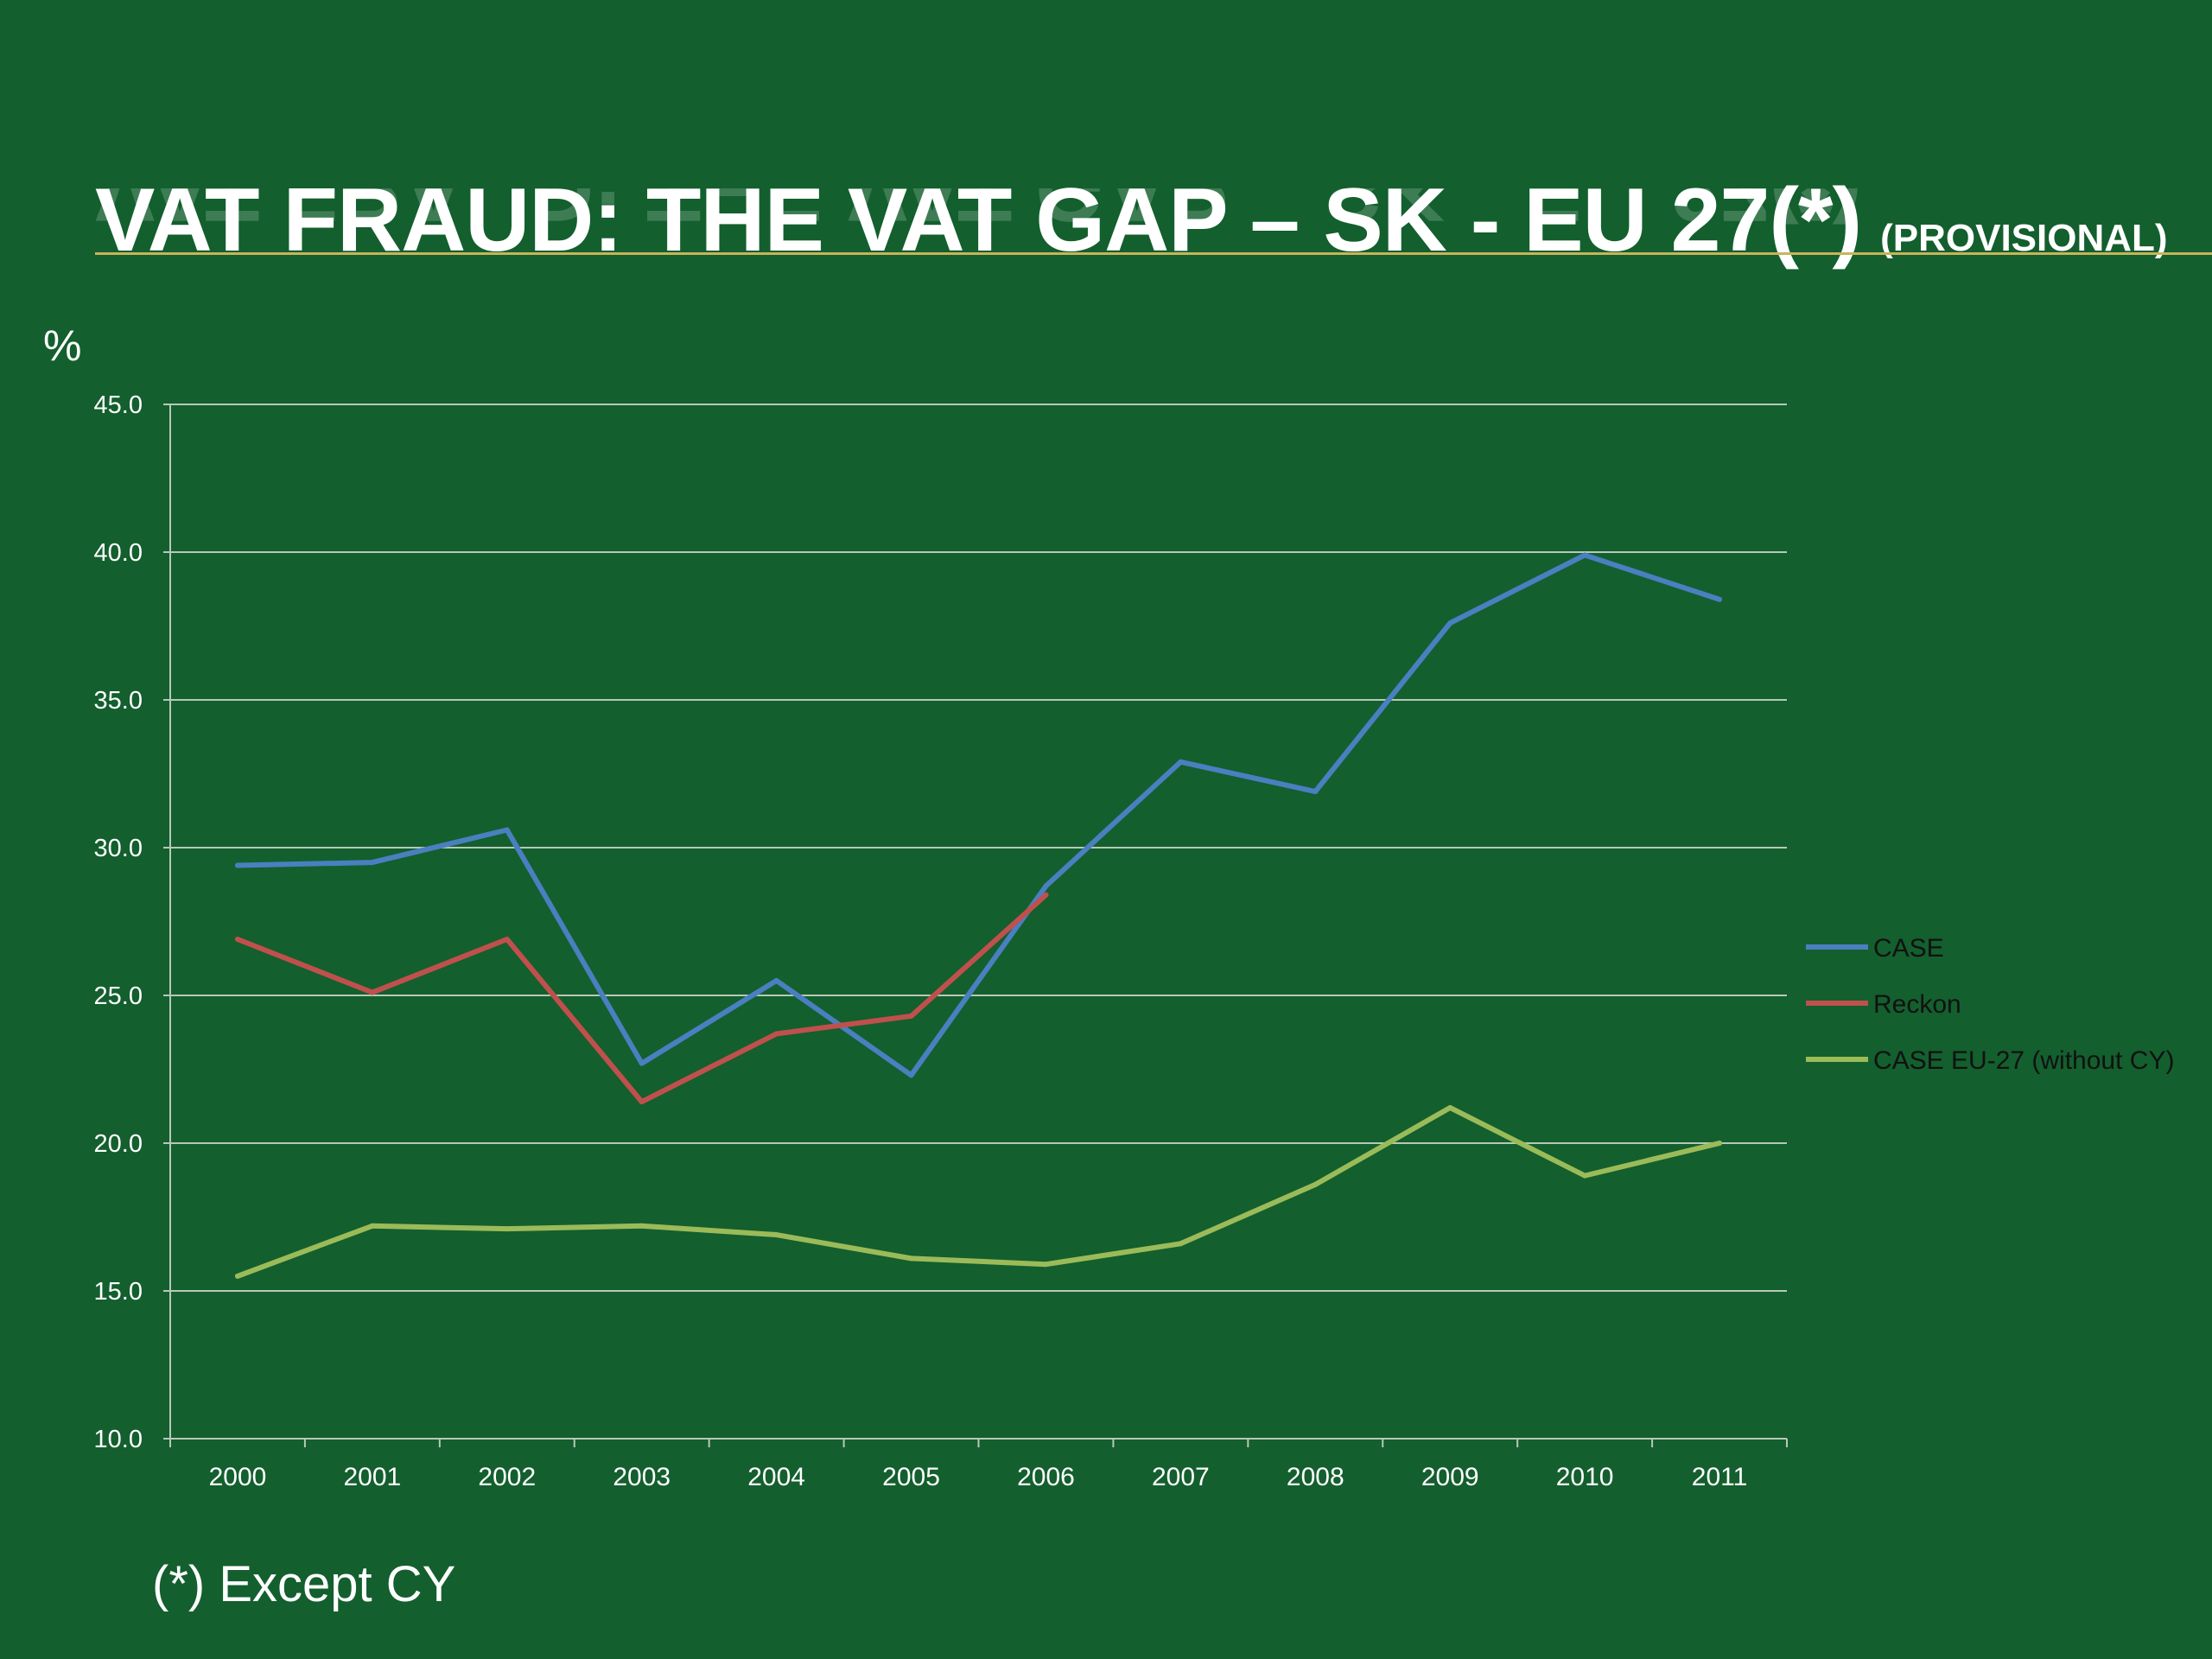 This screenshot has height=1659, width=2212. What do you see at coordinates (1917, 1004) in the screenshot?
I see `legend-label: Reckon` at bounding box center [1917, 1004].